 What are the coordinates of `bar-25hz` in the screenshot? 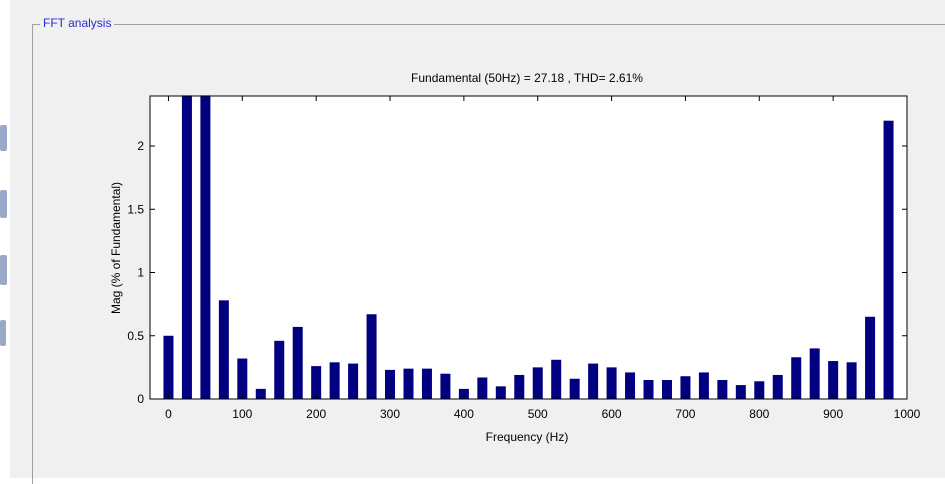 It's located at (186, 247).